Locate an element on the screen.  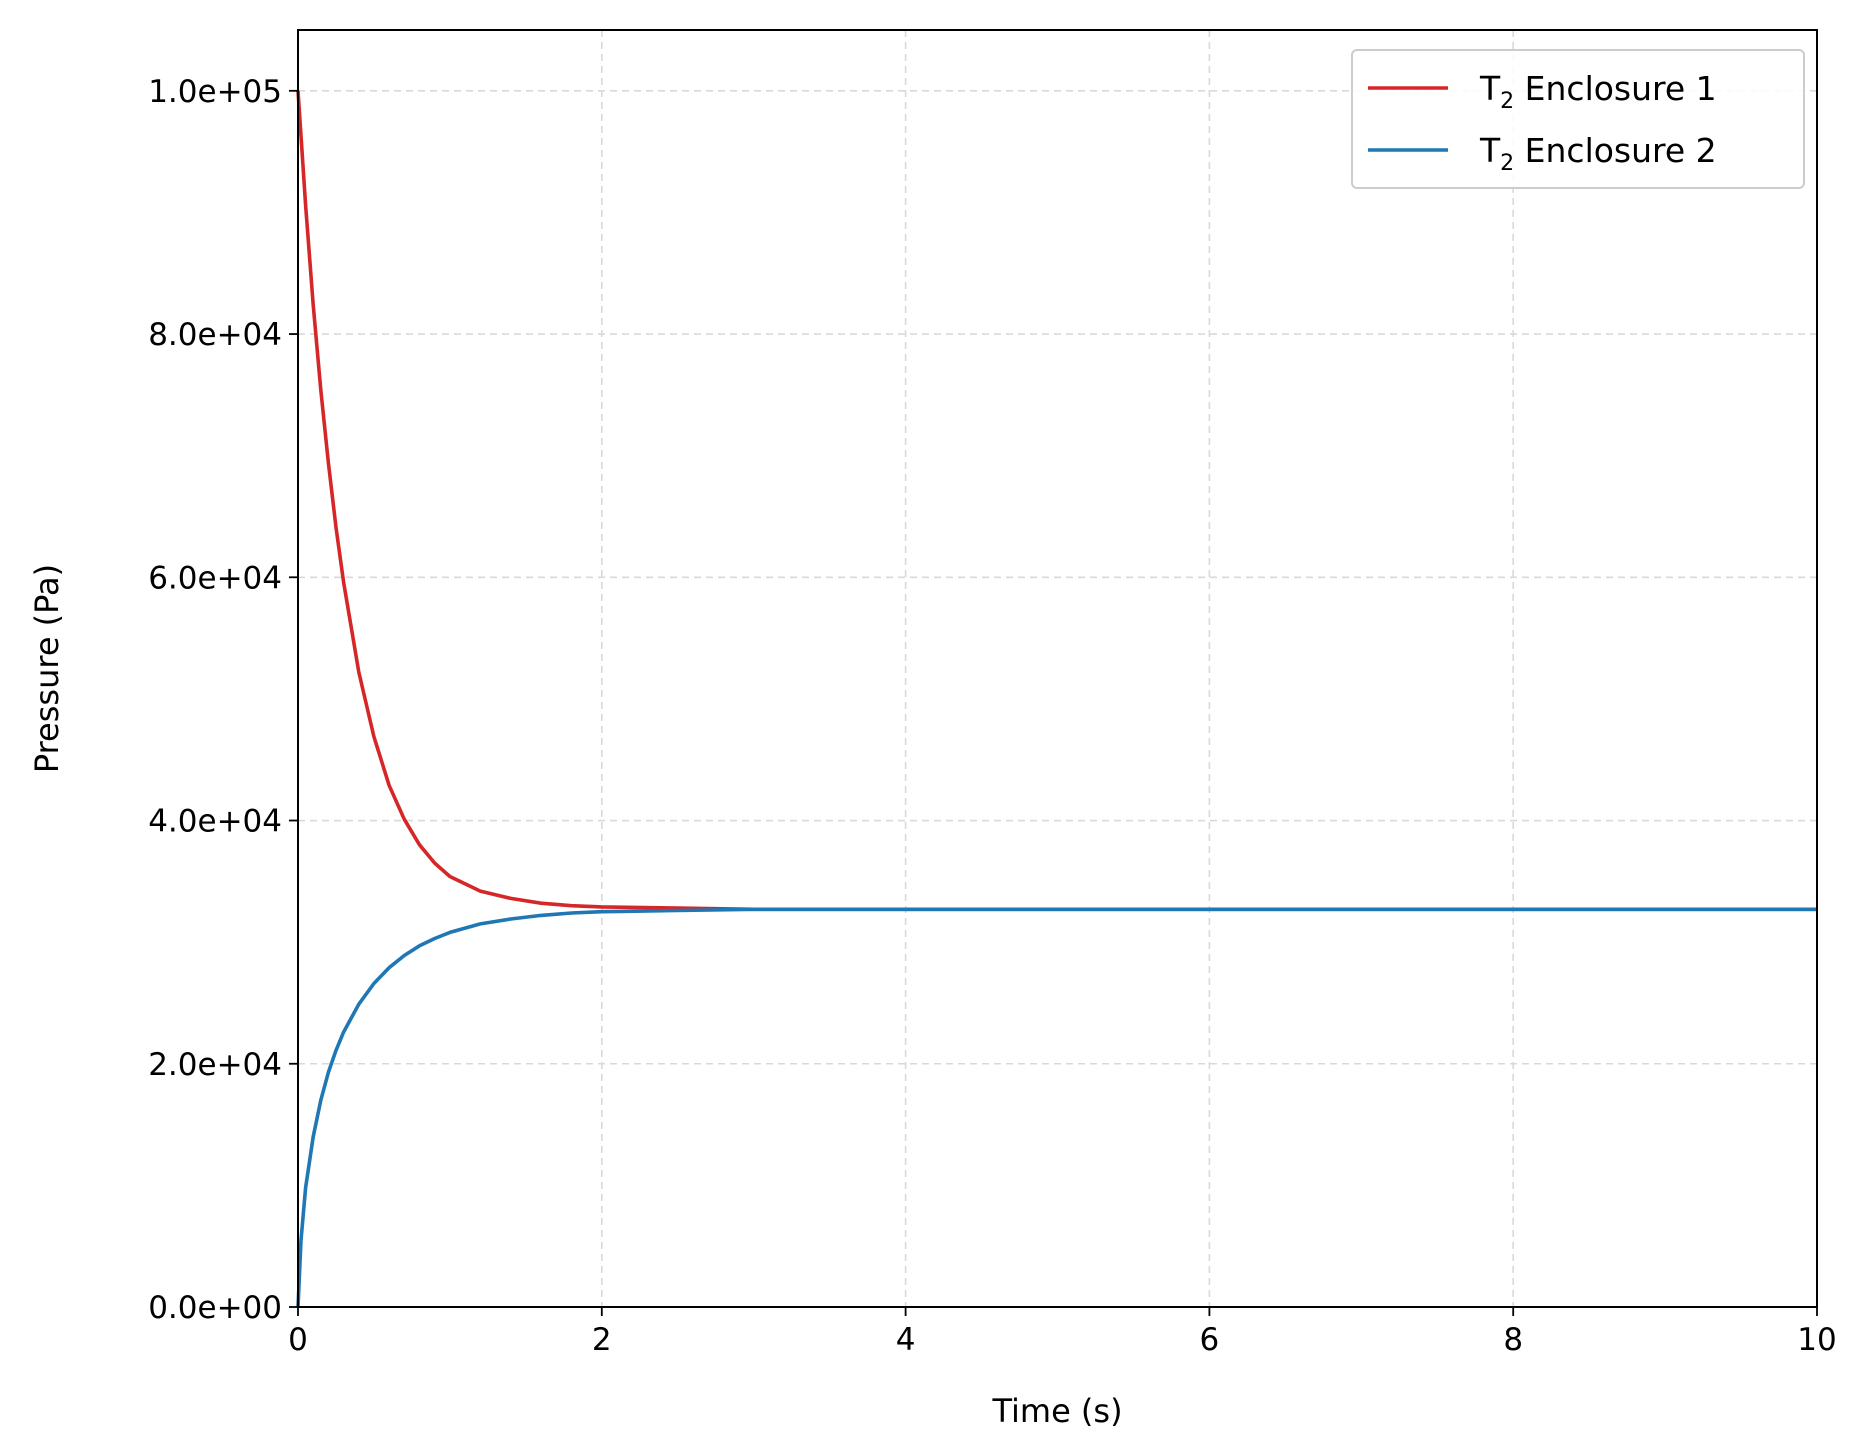
legend-label-1: T2 Enclosure 1 is located at coordinates (1598, 91).